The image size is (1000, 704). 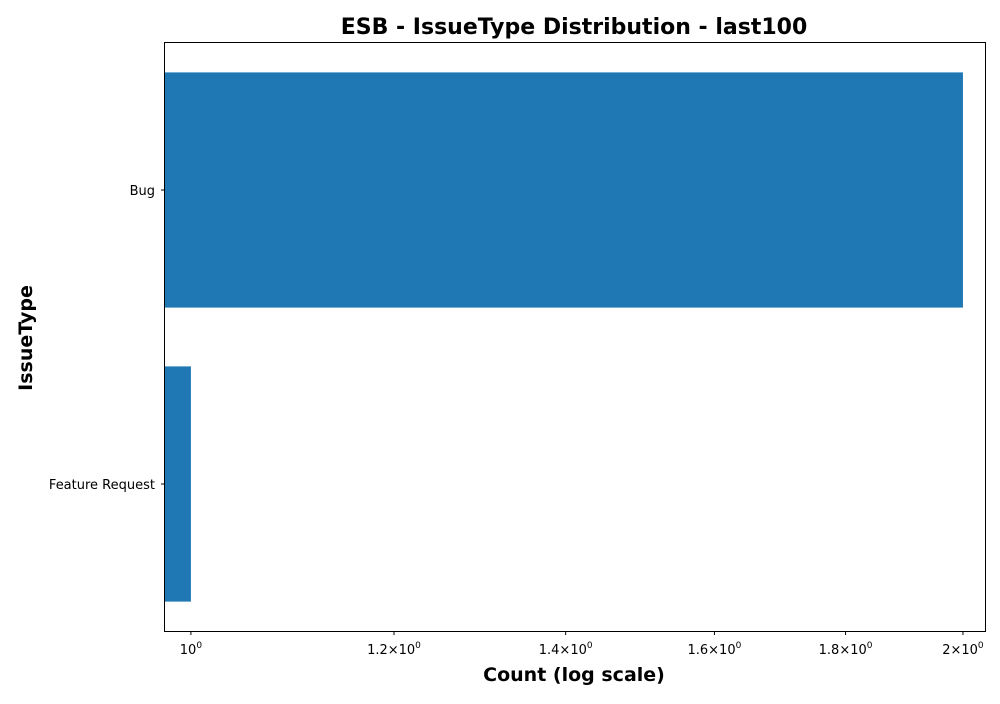 I want to click on x-tick-label: 1.4×100, so click(x=566, y=649).